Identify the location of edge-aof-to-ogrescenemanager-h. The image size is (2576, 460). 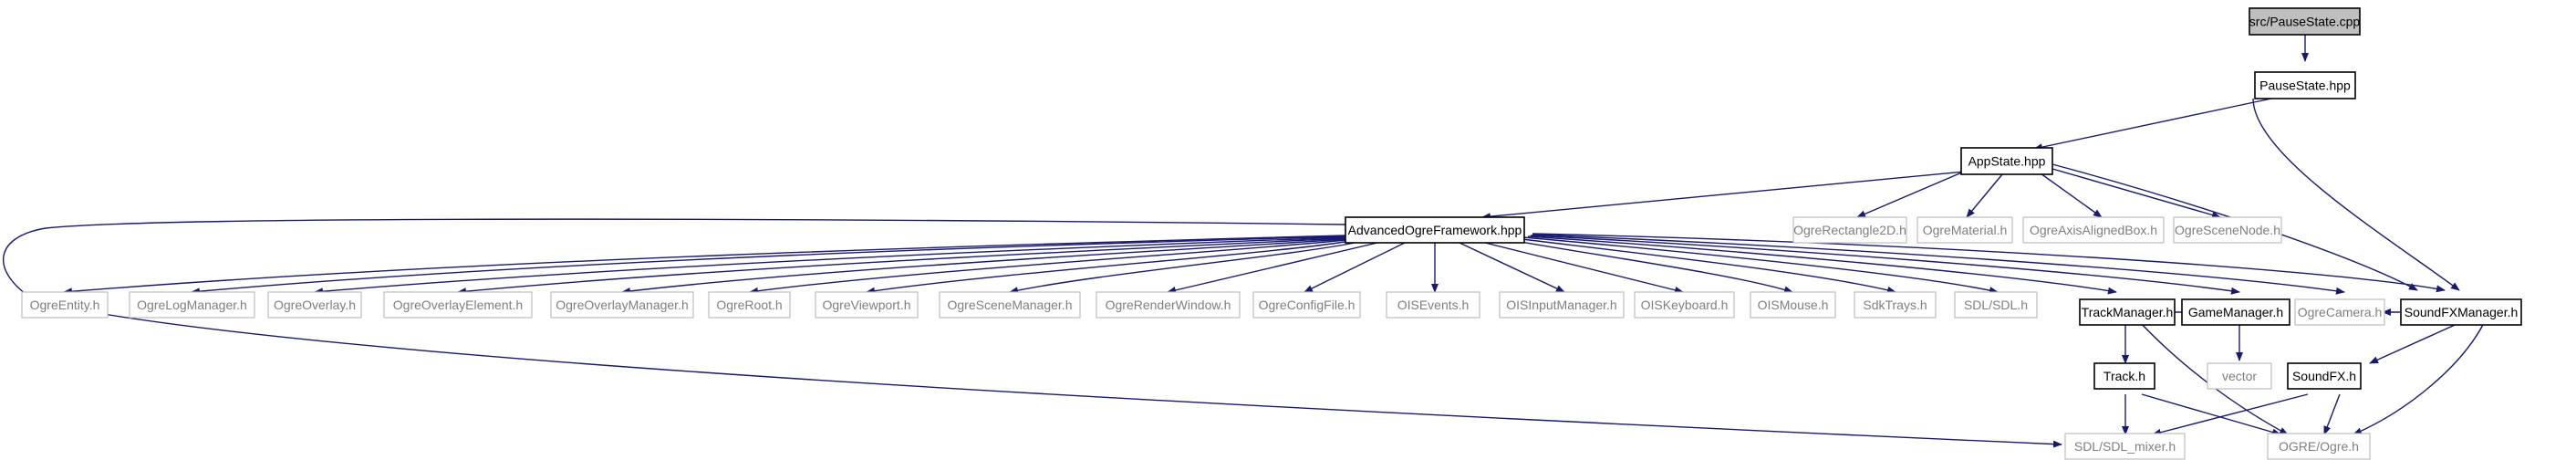
(1184, 268).